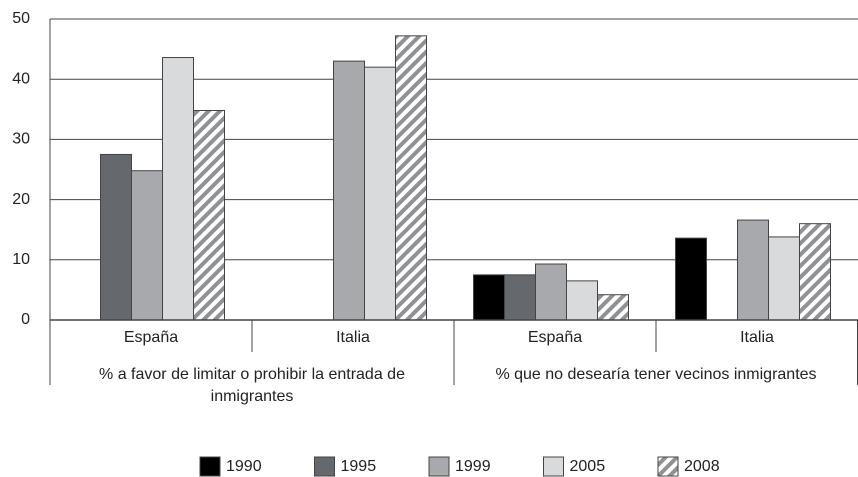 This screenshot has width=858, height=477. I want to click on y-tick-label: 10, so click(21, 259).